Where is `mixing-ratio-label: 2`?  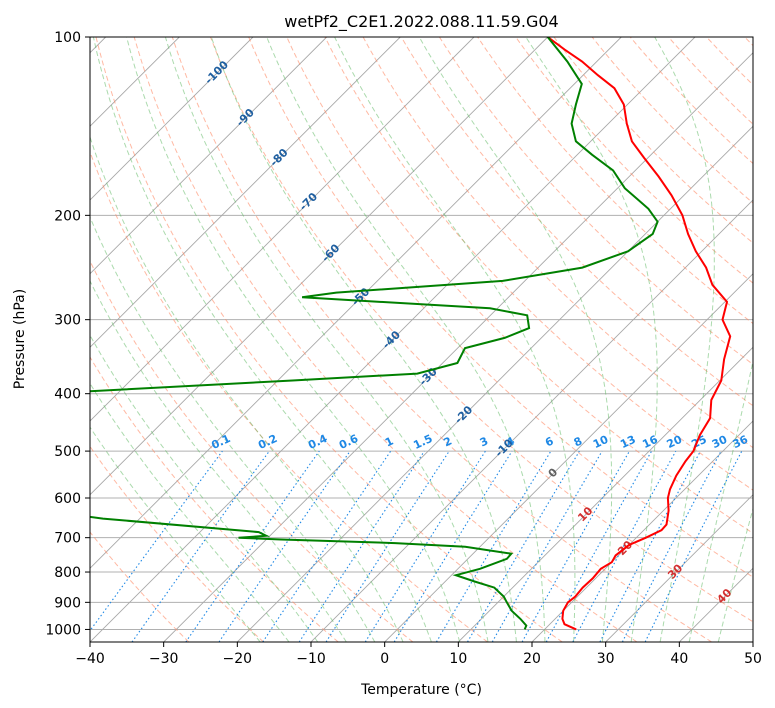
mixing-ratio-label: 2 is located at coordinates (448, 441).